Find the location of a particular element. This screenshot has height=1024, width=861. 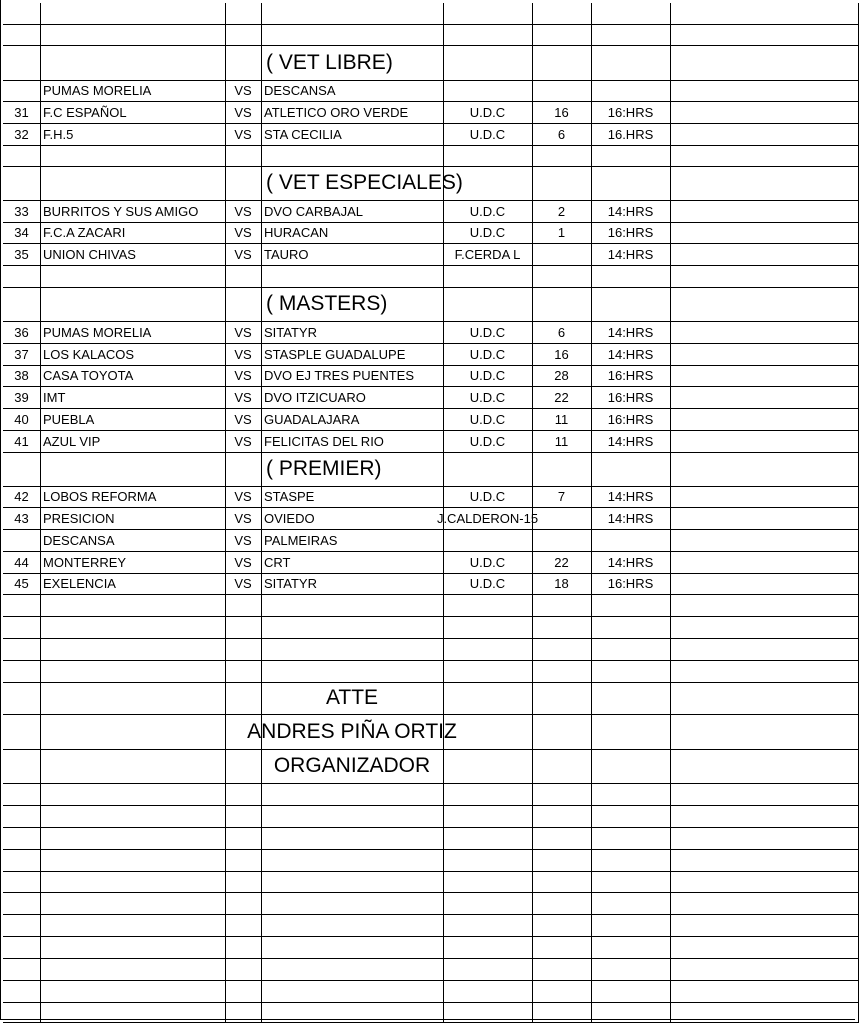

num: 37 is located at coordinates (21, 354).